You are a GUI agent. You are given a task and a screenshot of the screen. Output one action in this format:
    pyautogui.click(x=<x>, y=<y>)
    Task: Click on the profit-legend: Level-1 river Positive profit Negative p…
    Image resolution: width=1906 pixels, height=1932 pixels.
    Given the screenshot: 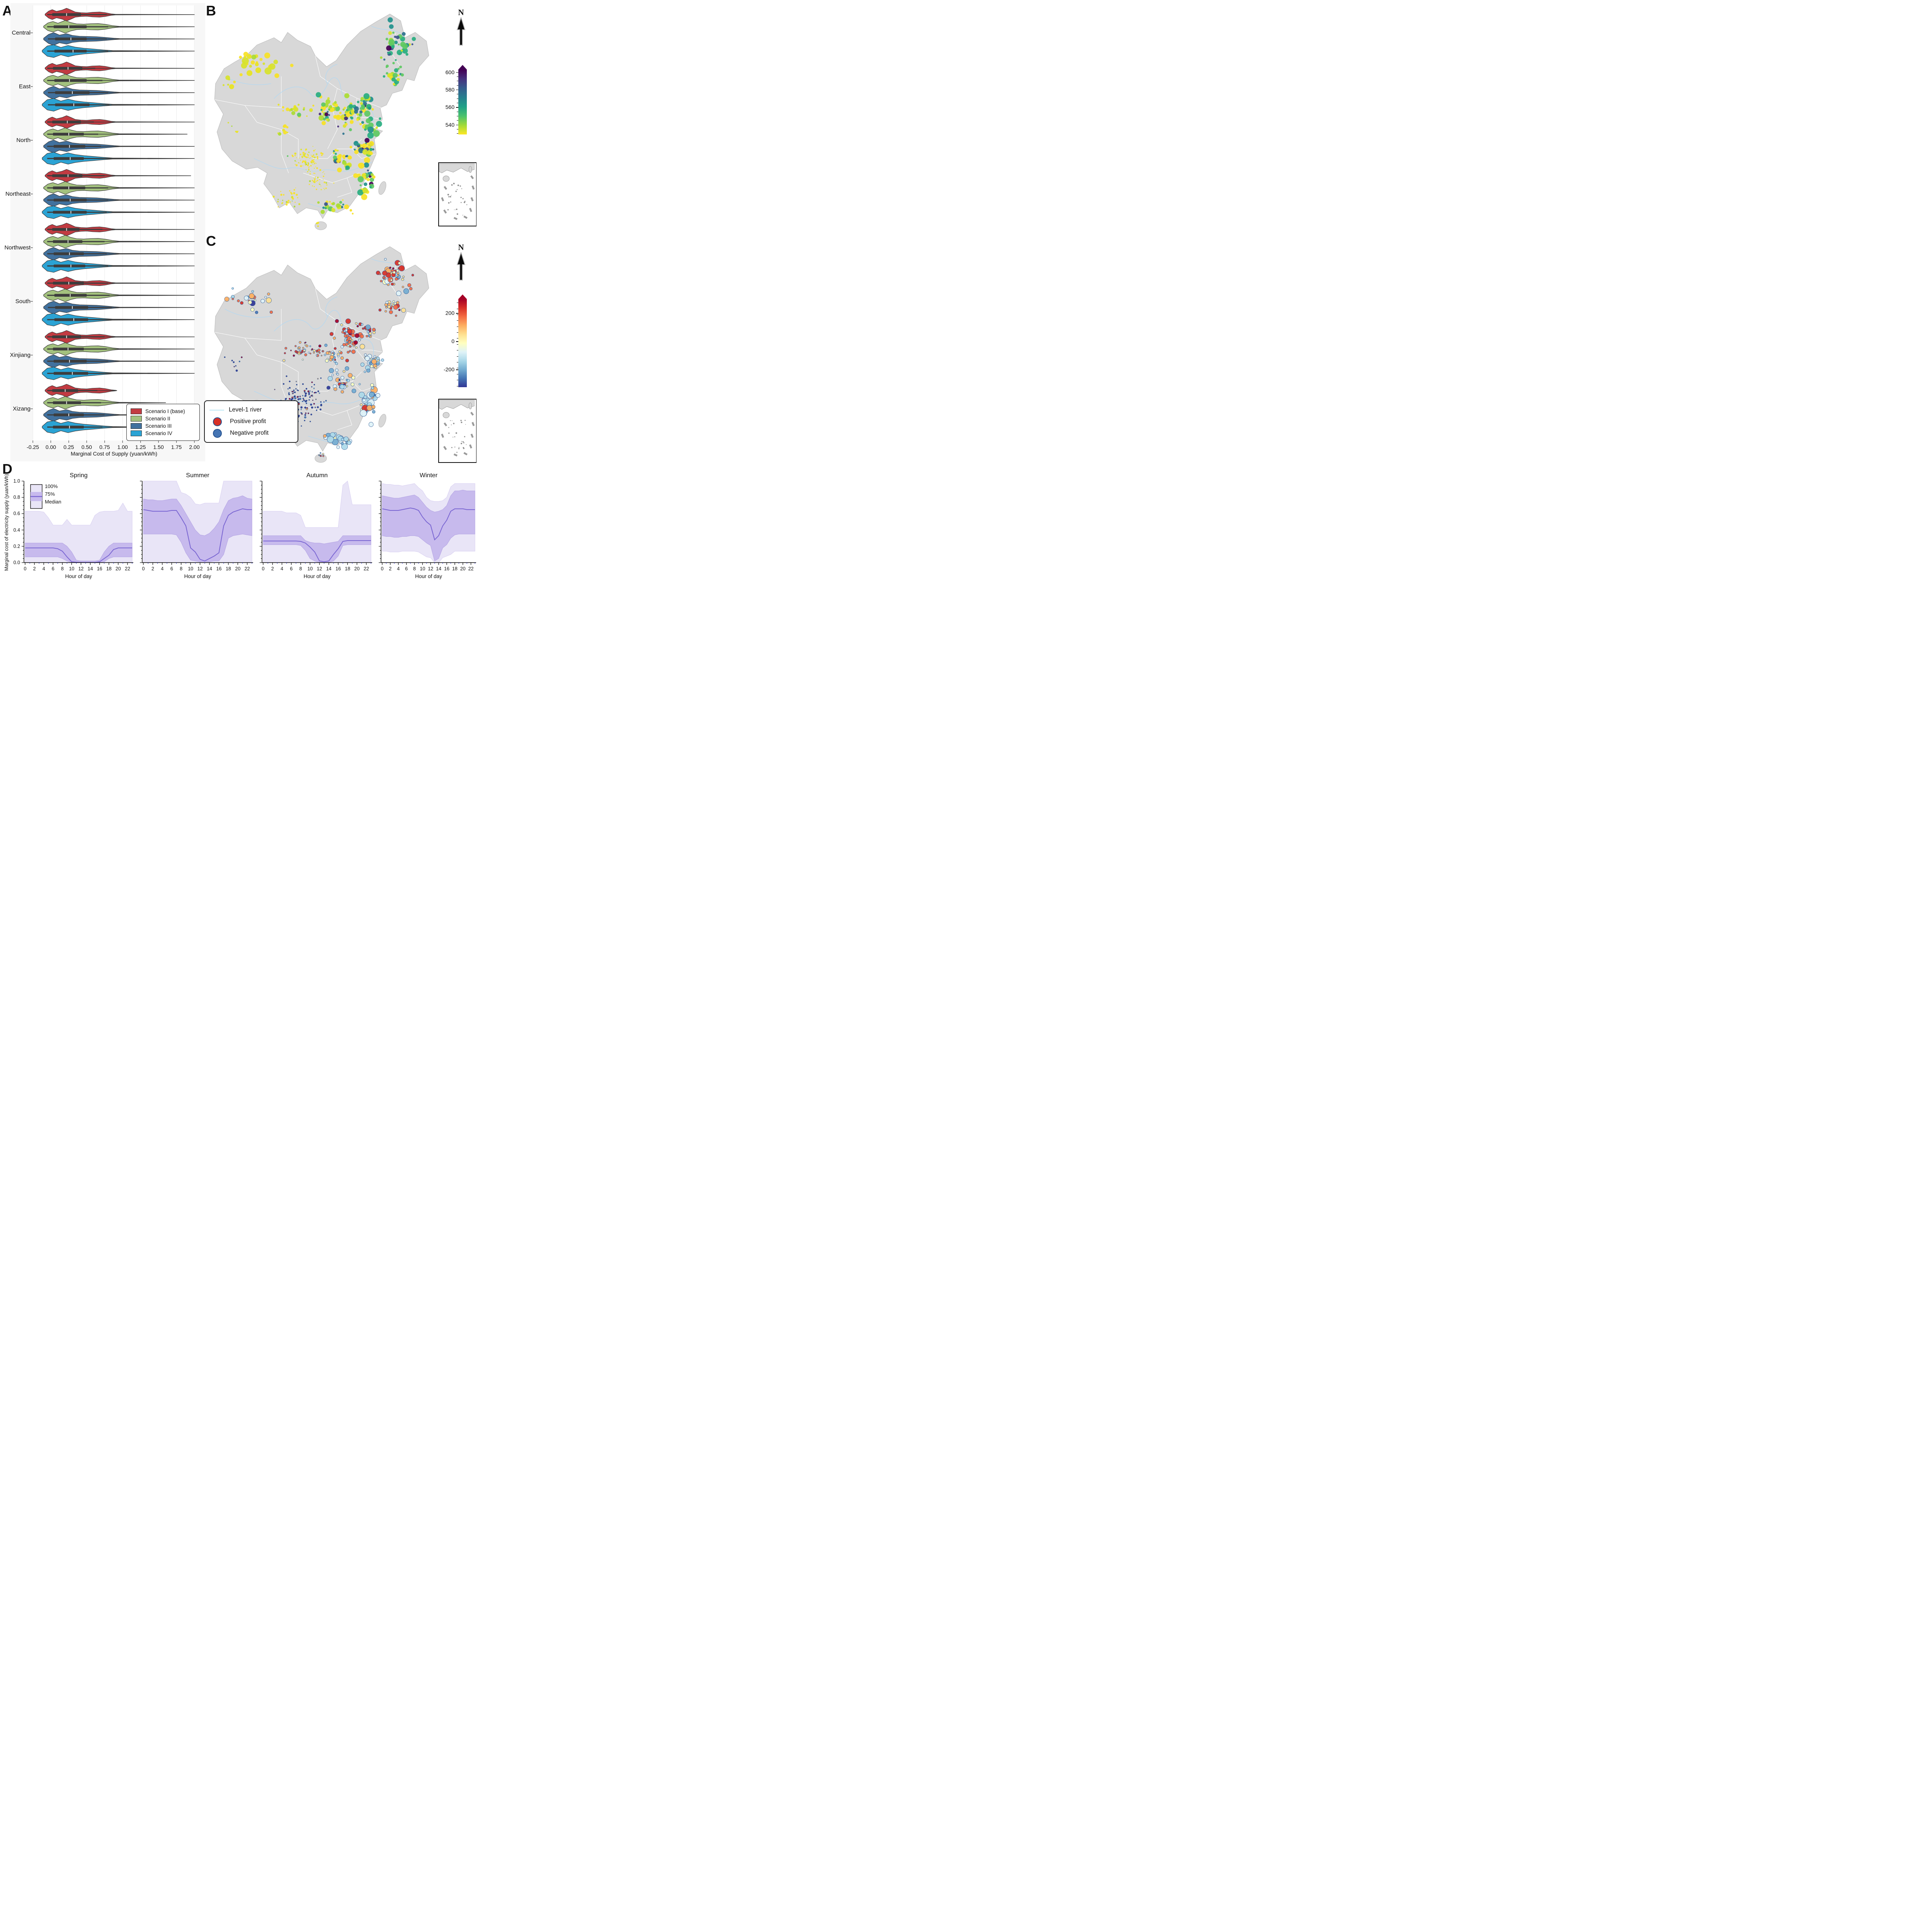 What is the action you would take?
    pyautogui.click(x=251, y=421)
    